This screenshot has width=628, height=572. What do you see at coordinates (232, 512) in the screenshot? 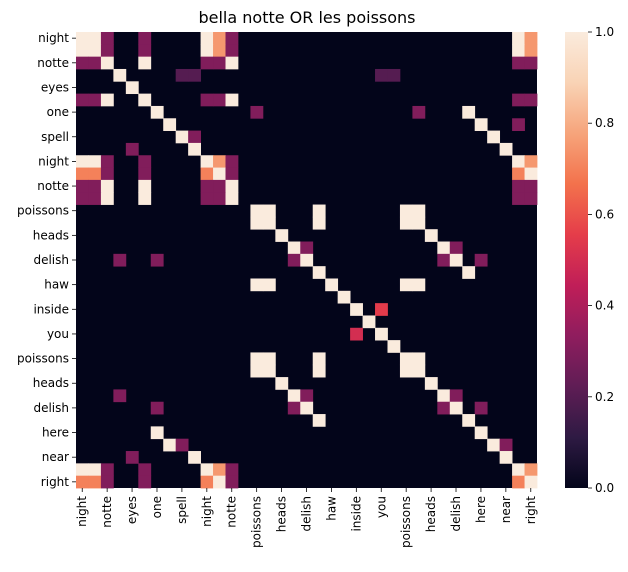
I see `x-tick-label: notte` at bounding box center [232, 512].